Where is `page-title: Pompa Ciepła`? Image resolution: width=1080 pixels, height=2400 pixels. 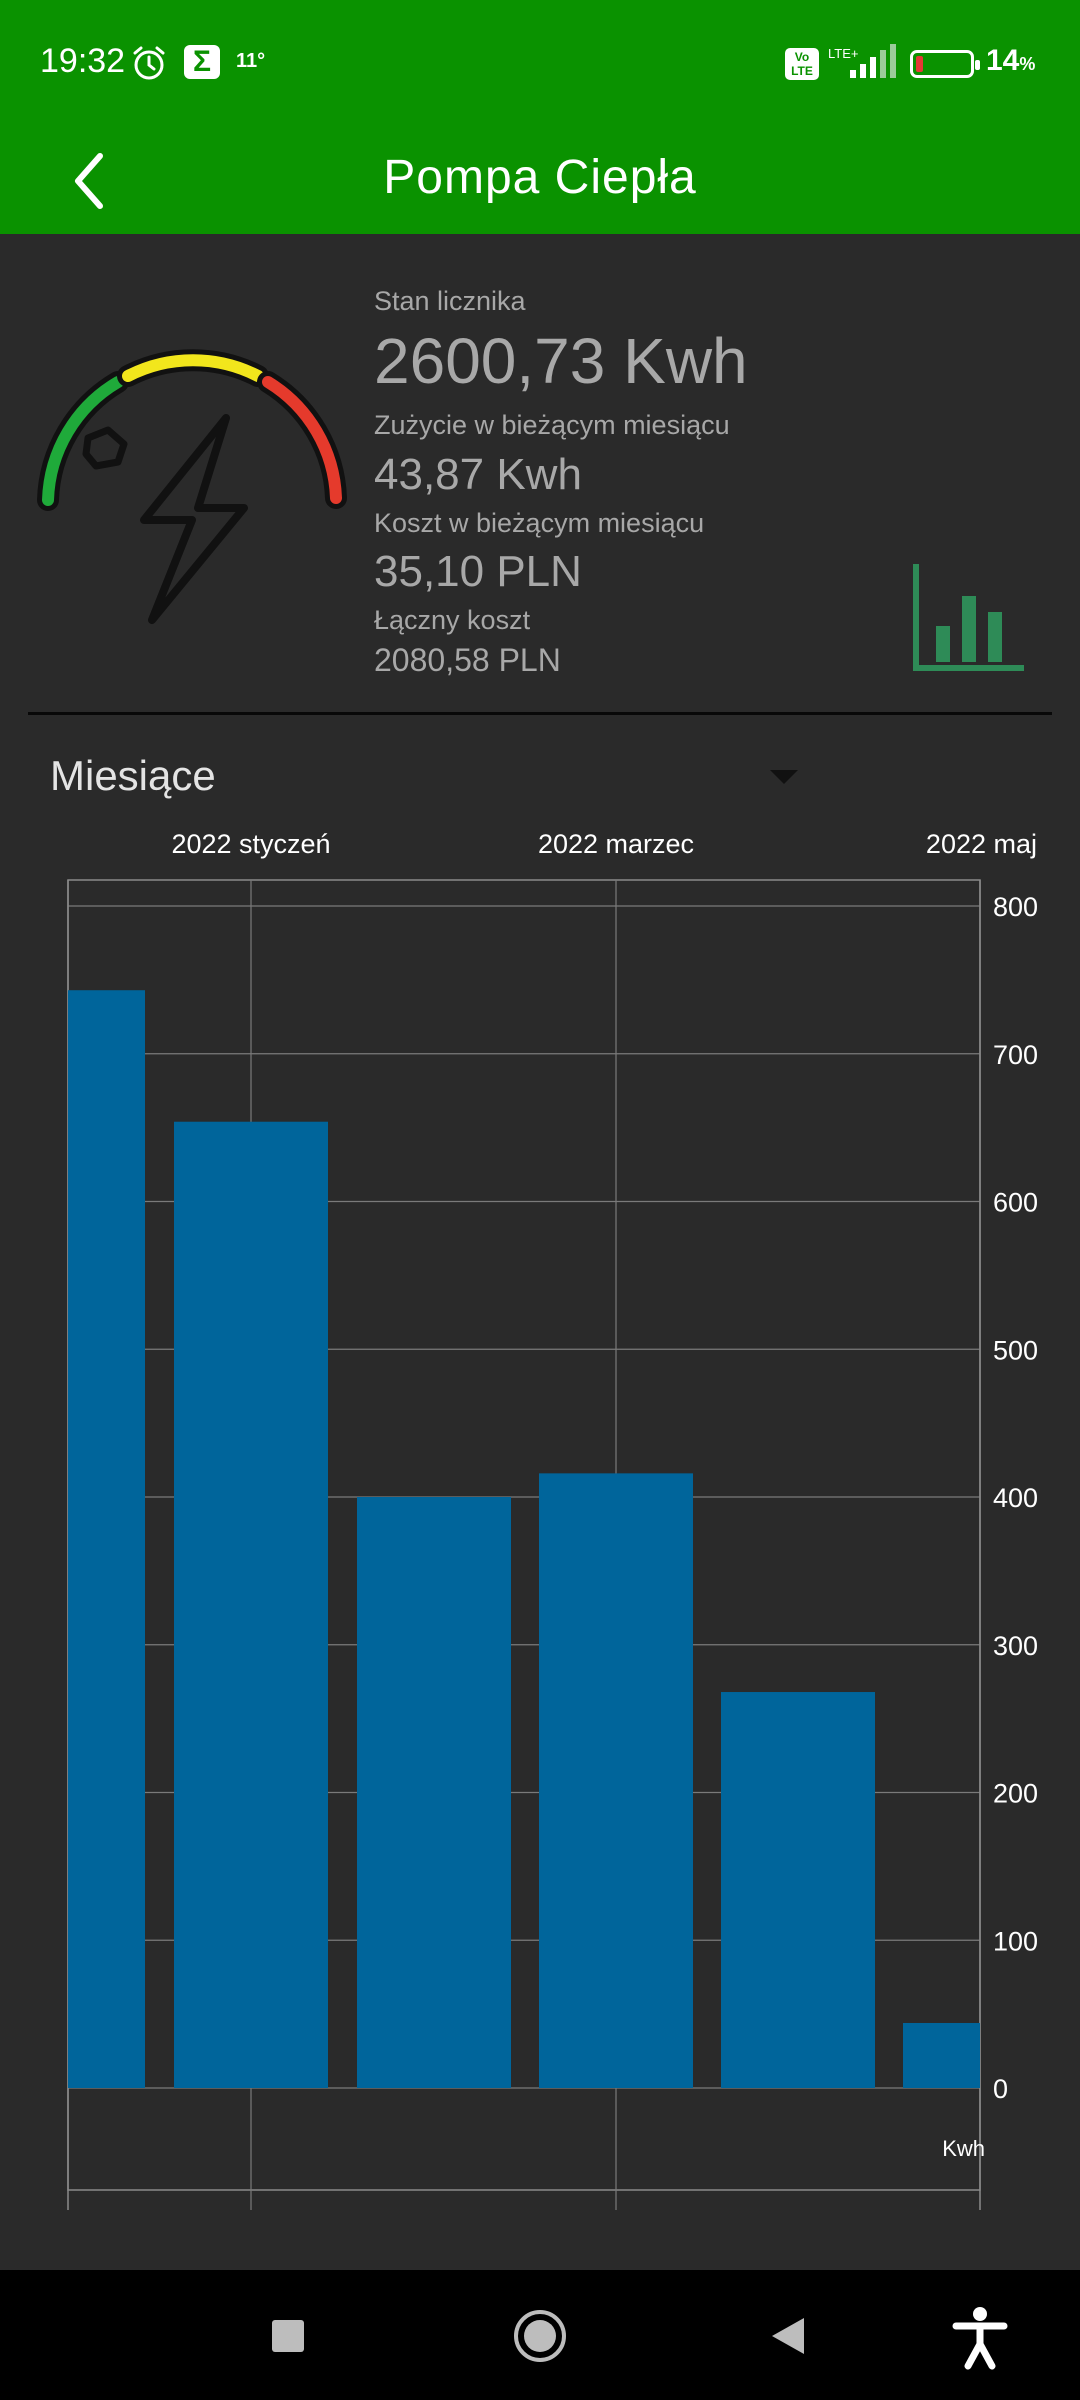
page-title: Pompa Ciepła is located at coordinates (540, 177).